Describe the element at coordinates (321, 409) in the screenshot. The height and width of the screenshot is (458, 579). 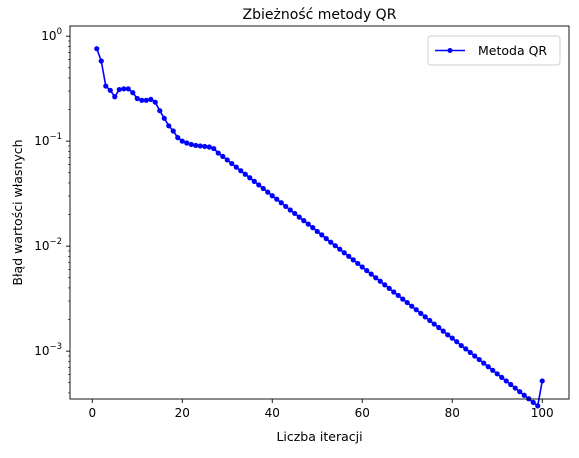
I see `x-axis-ticks: 0 20 40 60 80 100` at that location.